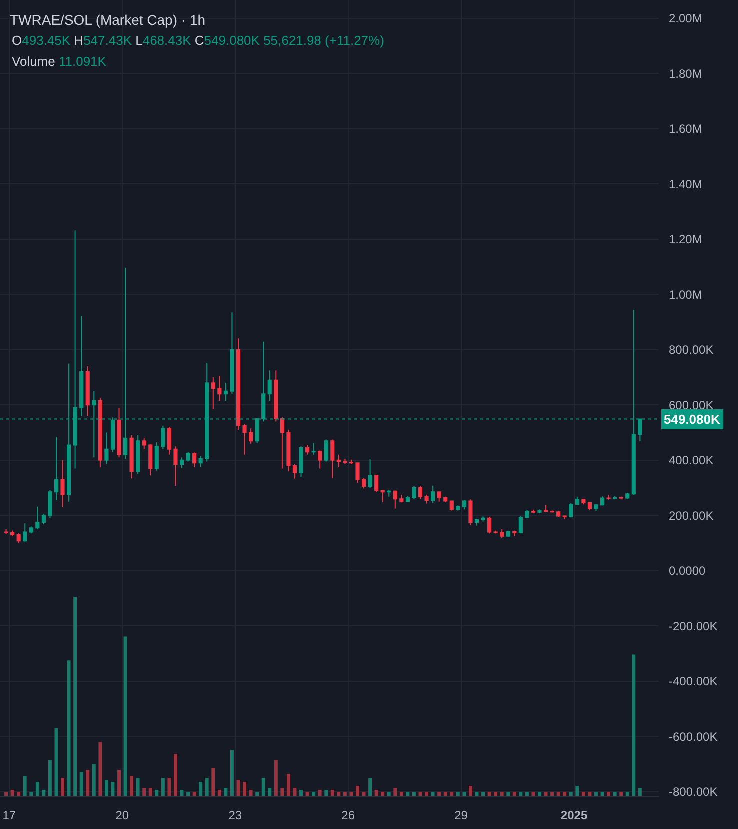 This screenshot has width=738, height=829. What do you see at coordinates (685, 19) in the screenshot?
I see `y-tick-label: 2.00M` at bounding box center [685, 19].